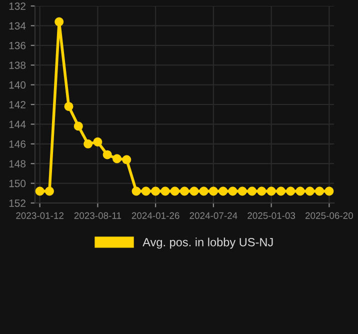 The height and width of the screenshot is (334, 358). What do you see at coordinates (17, 65) in the screenshot?
I see `y-tick-label: 138` at bounding box center [17, 65].